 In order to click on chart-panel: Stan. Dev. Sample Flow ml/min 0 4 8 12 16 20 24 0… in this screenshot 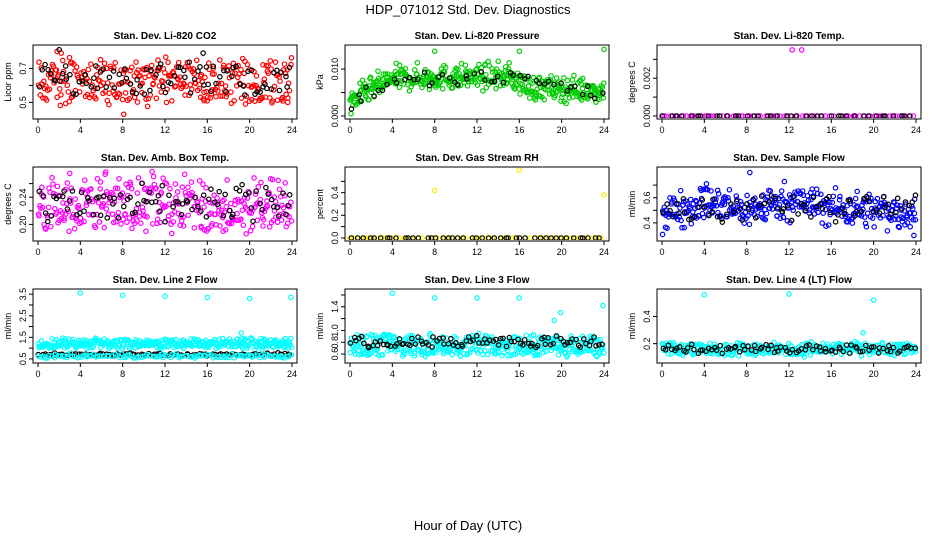, I will do `click(774, 205)`.